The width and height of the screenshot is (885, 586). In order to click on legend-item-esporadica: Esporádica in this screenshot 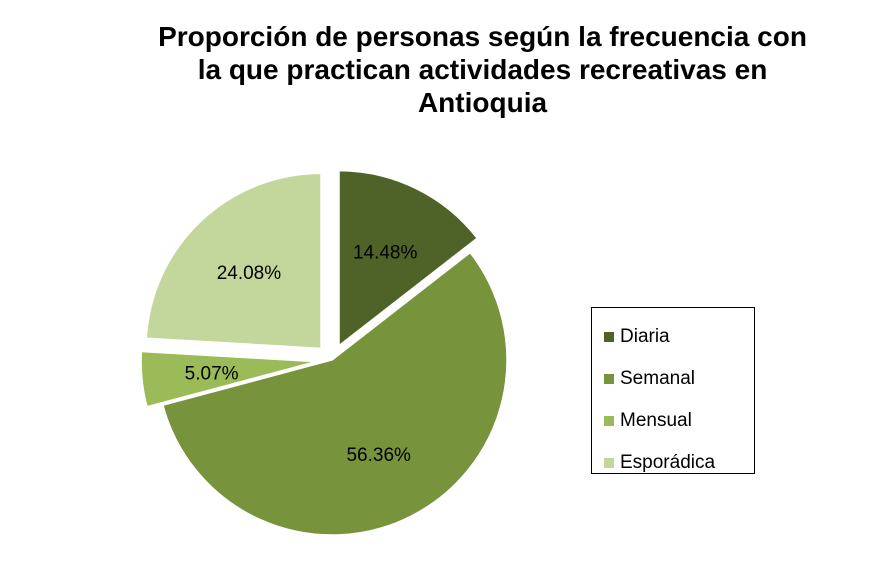, I will do `click(659, 463)`.